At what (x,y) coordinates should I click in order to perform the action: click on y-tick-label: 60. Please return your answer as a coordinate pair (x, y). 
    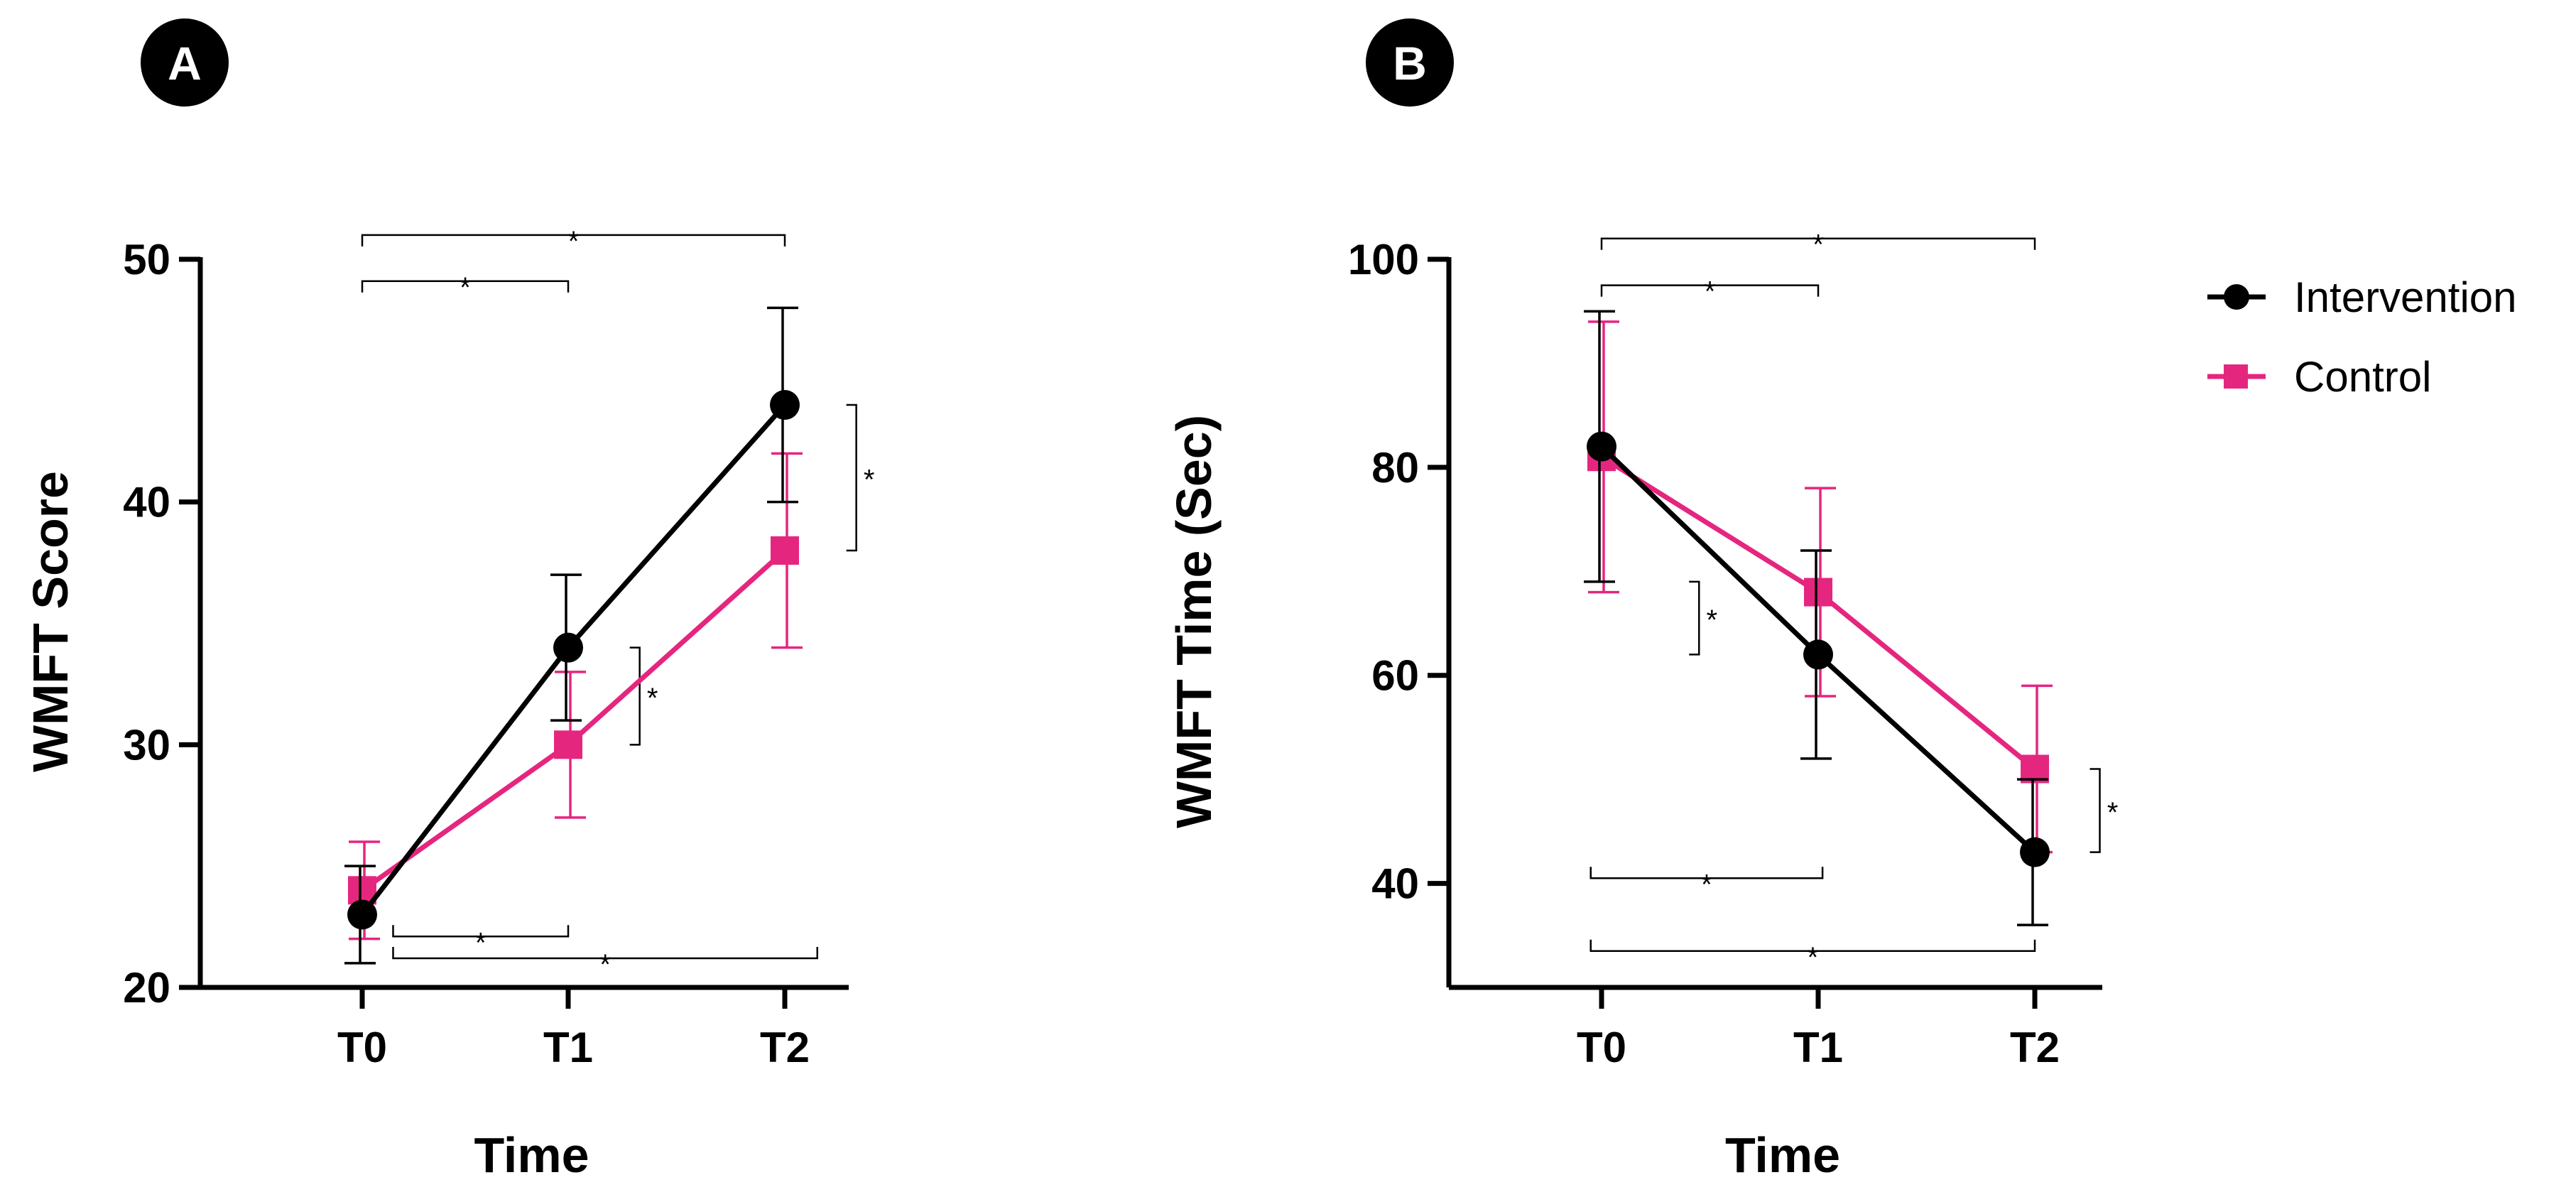
    Looking at the image, I should click on (1395, 676).